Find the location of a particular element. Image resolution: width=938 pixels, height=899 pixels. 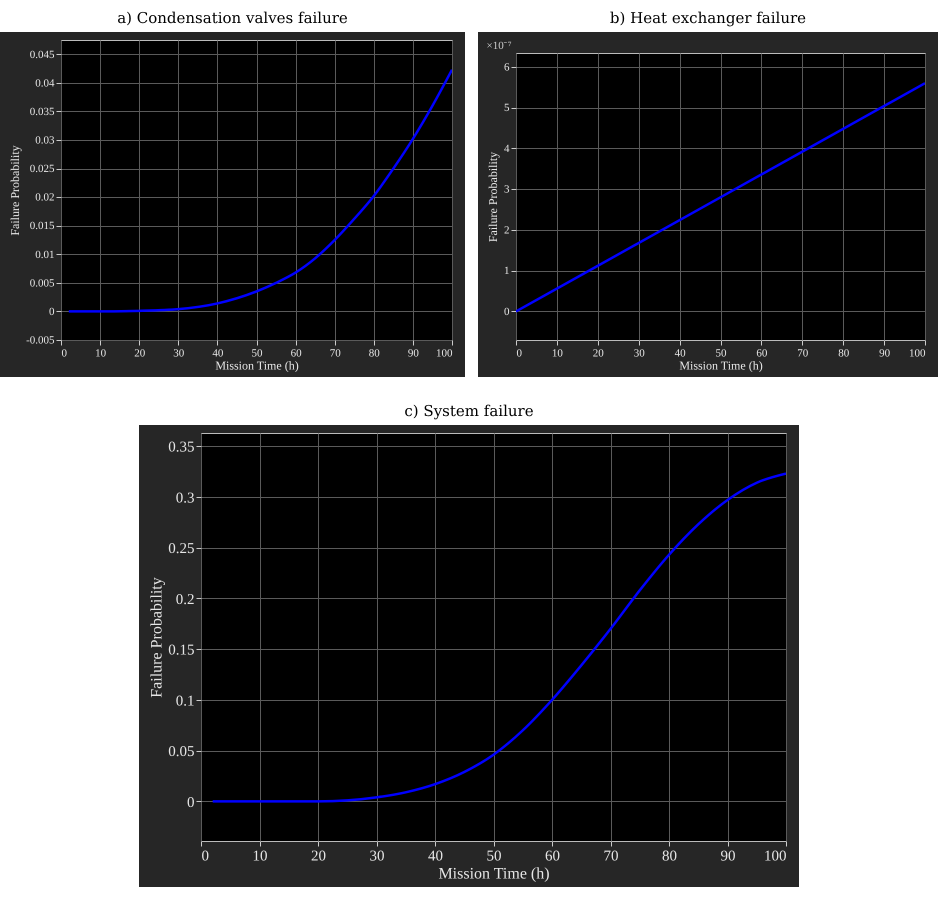

y-tick-label: 0.15 is located at coordinates (181, 650).